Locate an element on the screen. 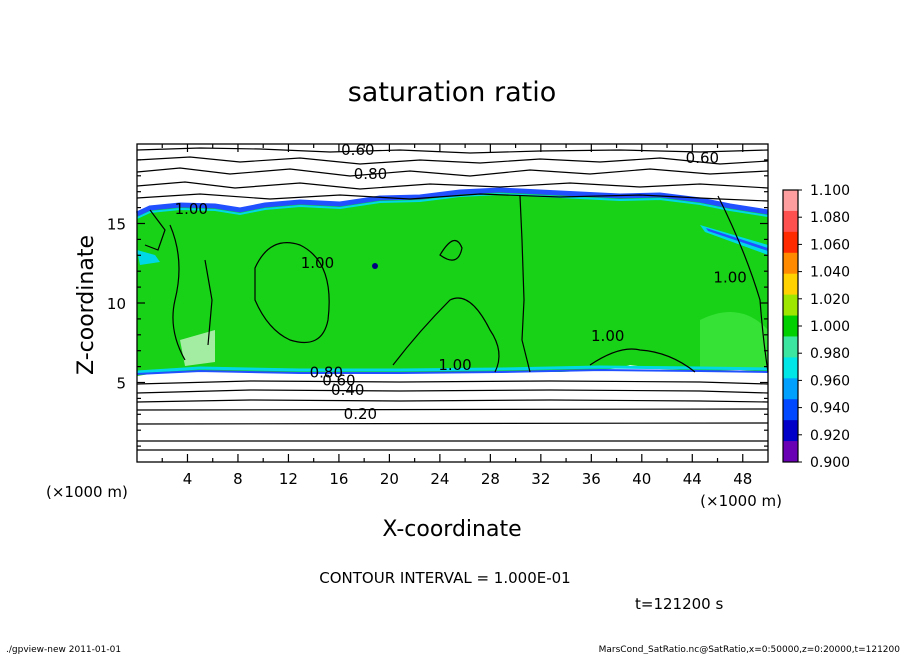  colorbar-label-10: 0.900 is located at coordinates (830, 463).